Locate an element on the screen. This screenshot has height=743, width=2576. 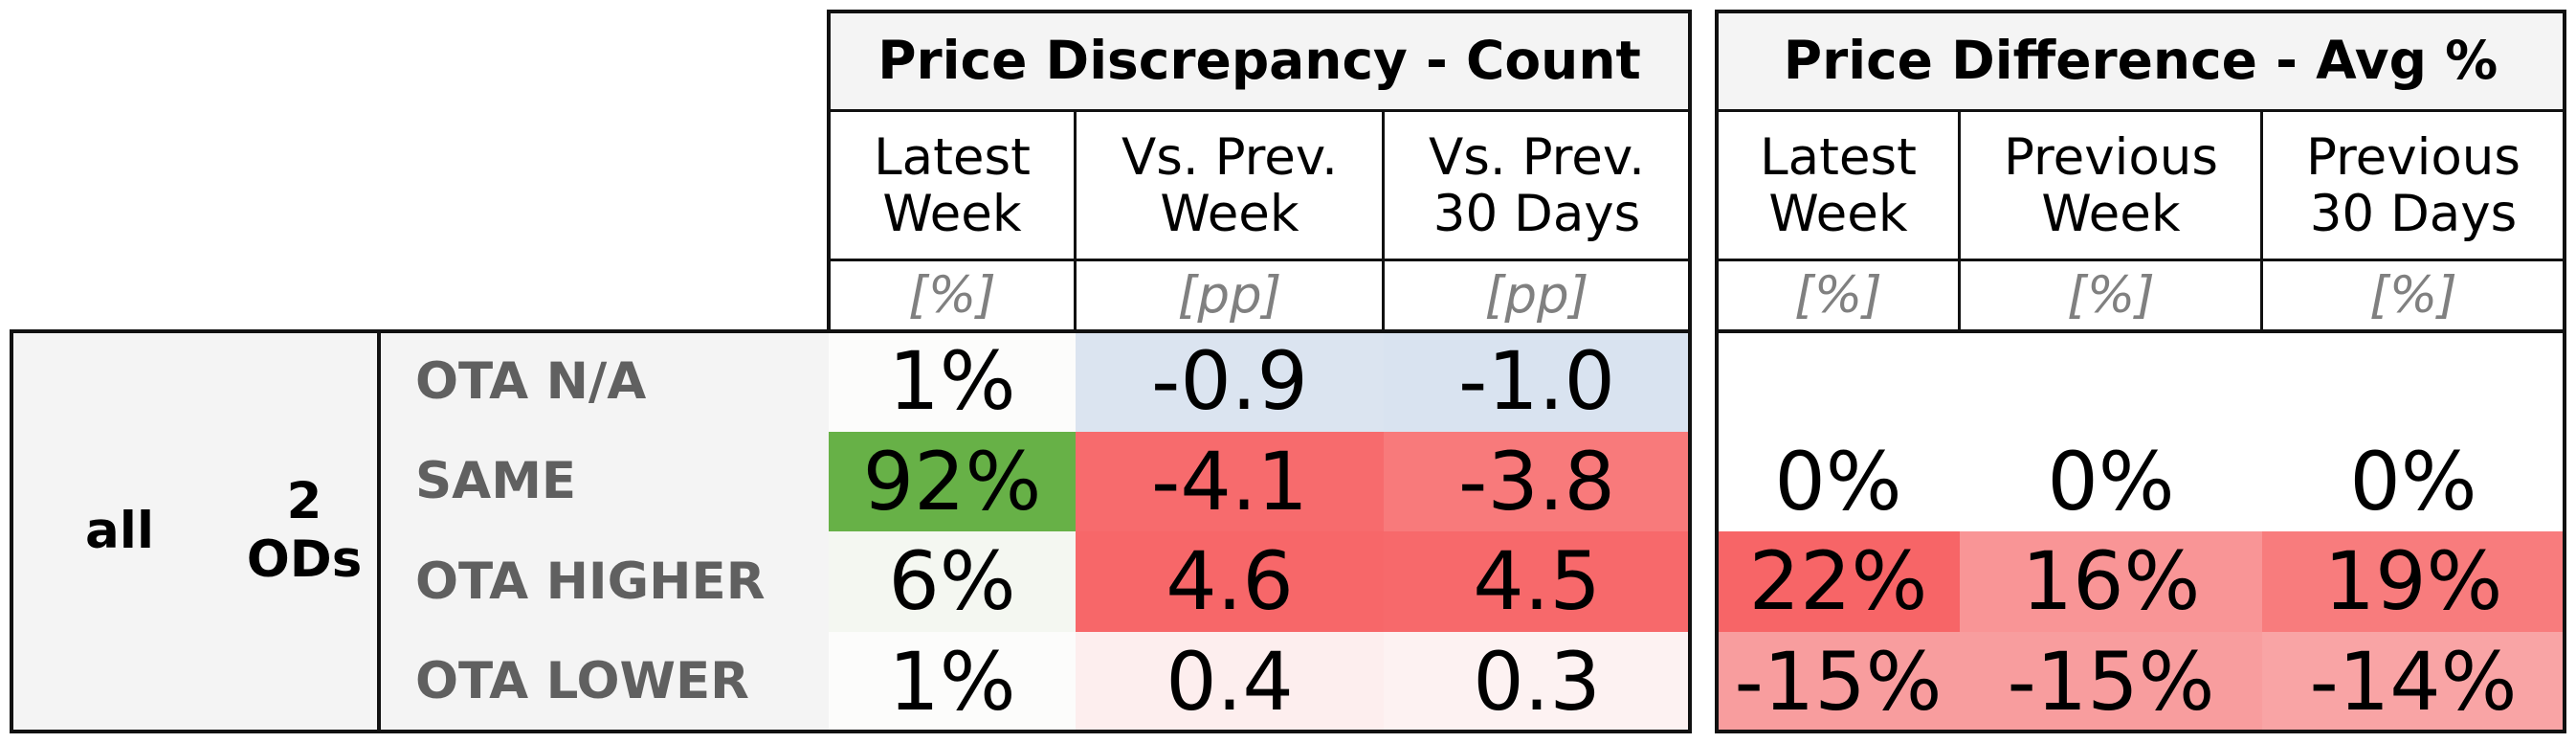
col-header-disc-prev-week: Vs. Prev. Week is located at coordinates (1229, 185).